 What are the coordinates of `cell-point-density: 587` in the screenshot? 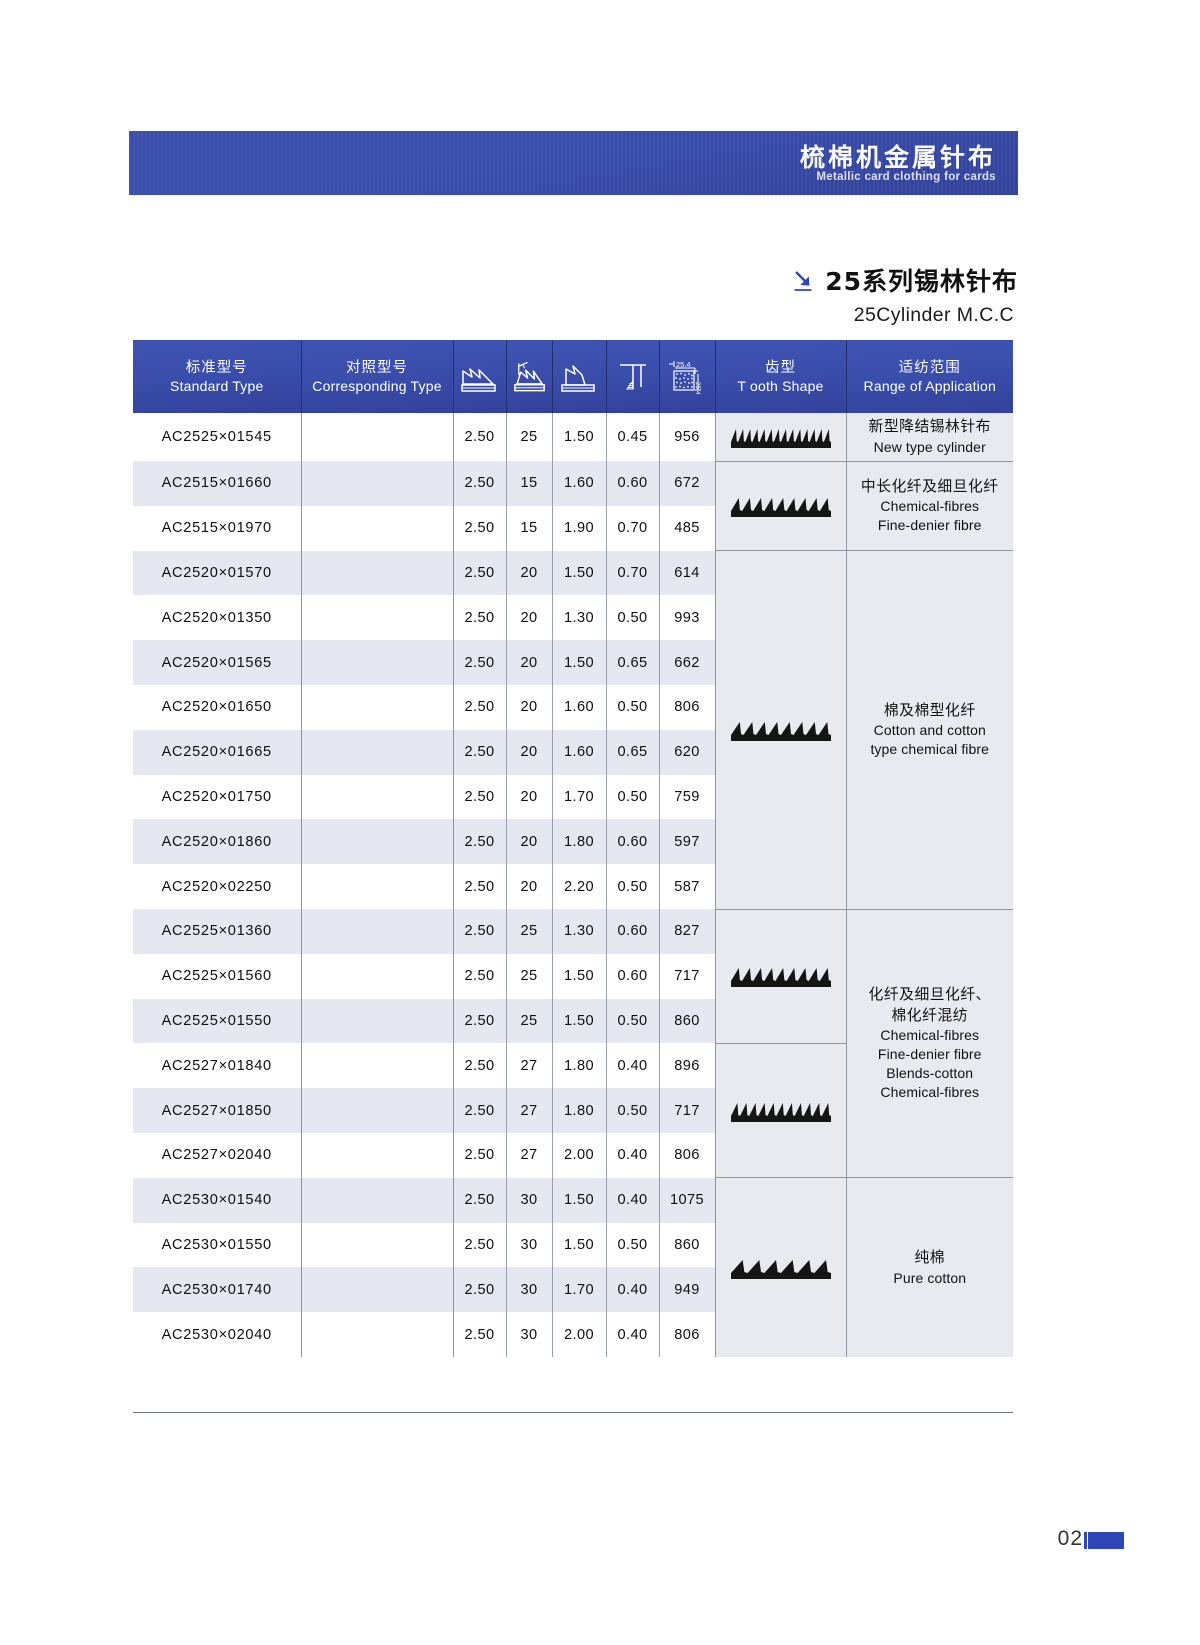 It's located at (687, 887).